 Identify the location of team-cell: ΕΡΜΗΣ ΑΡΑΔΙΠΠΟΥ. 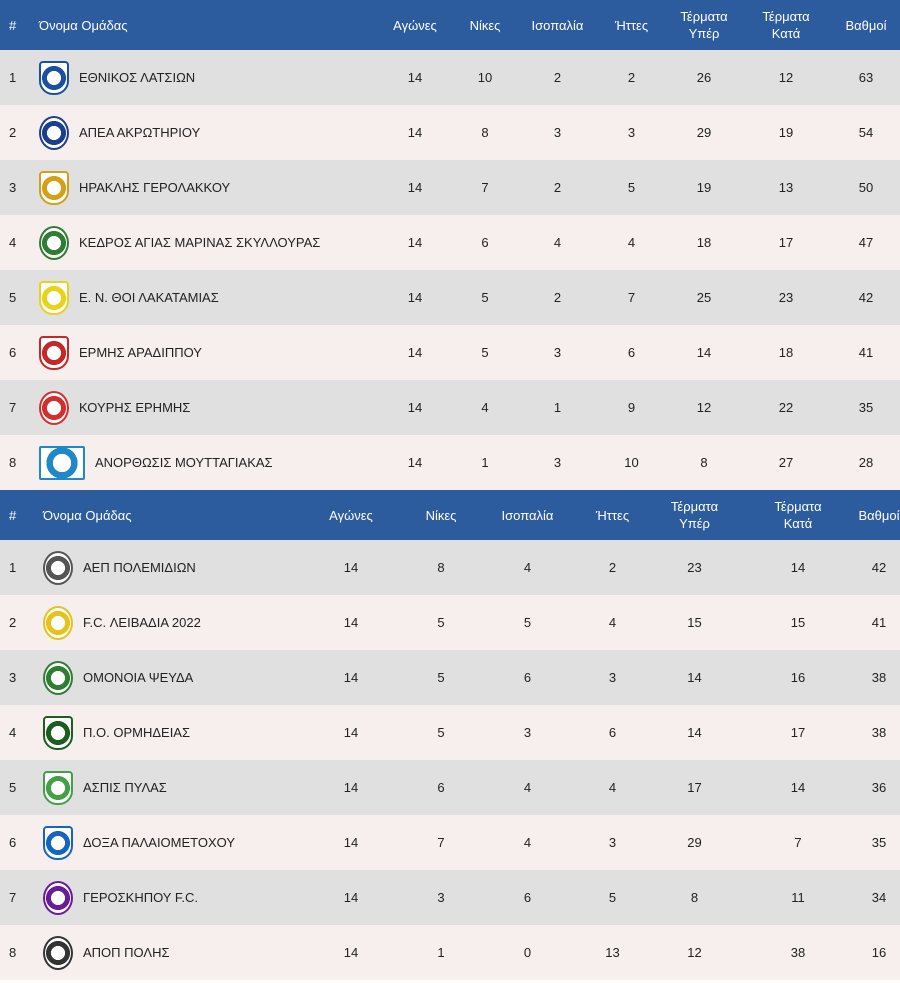
(209, 352).